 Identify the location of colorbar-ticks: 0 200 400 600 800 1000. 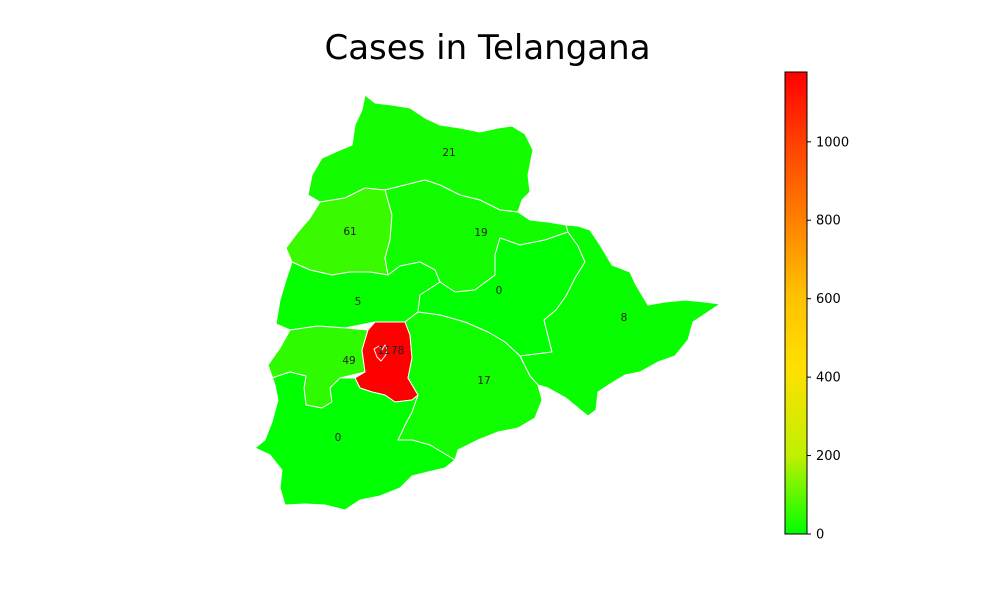
(828, 339).